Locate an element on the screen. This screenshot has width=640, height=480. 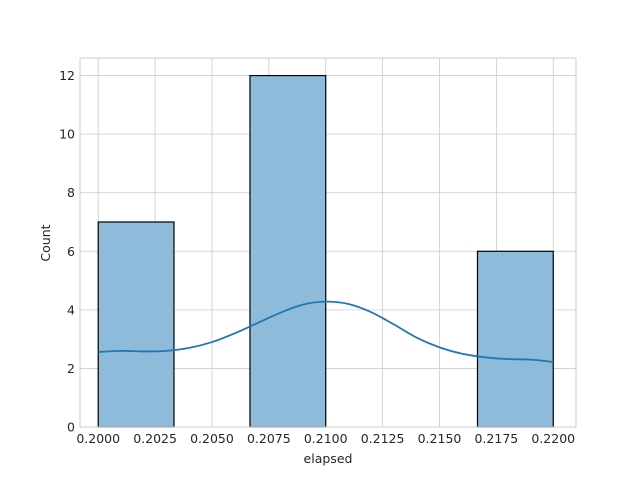
y-tick-label: 0 is located at coordinates (71, 427).